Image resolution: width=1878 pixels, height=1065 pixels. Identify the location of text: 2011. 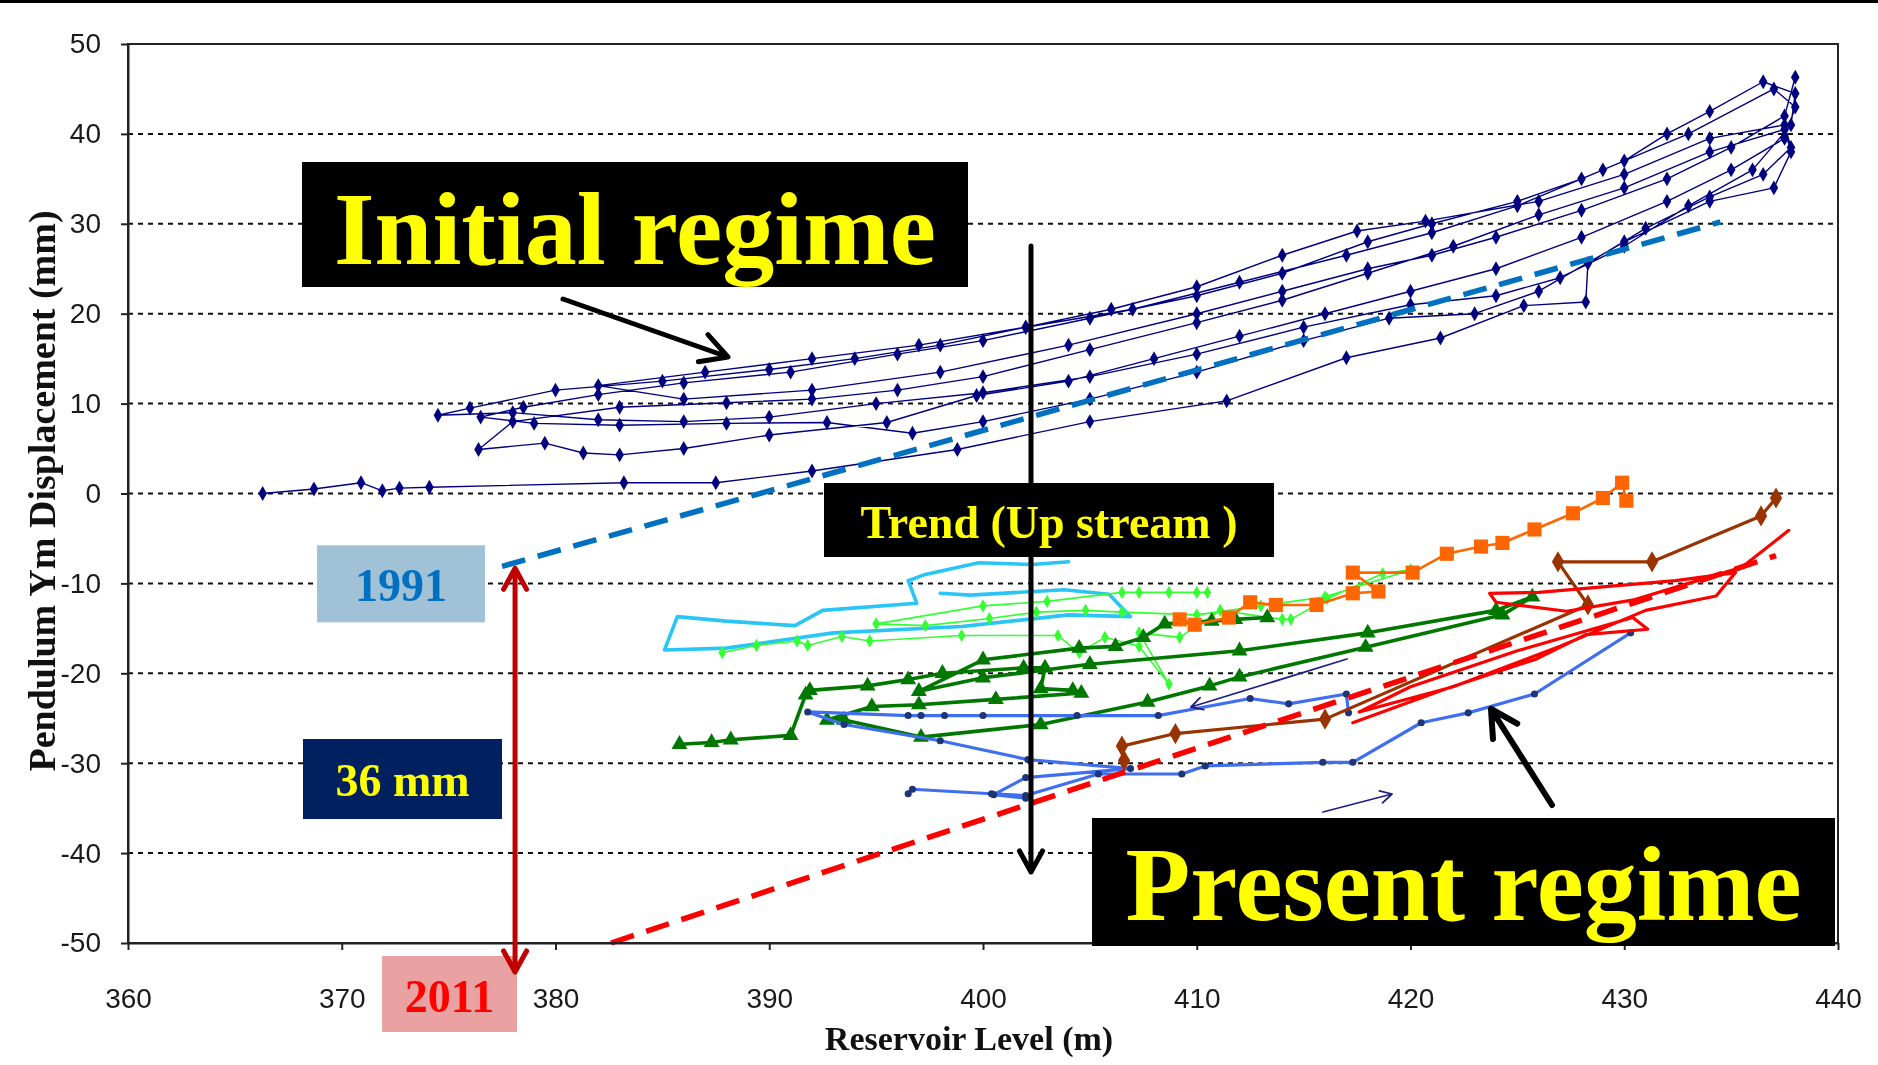
(449, 996).